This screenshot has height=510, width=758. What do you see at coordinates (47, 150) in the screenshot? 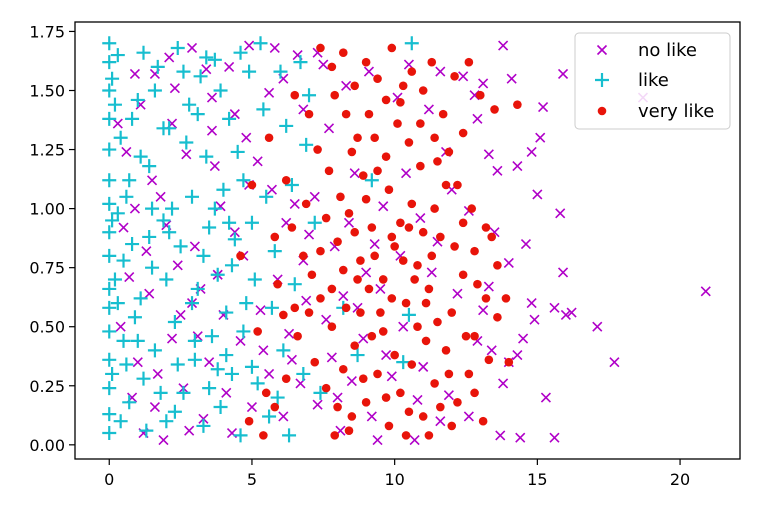
I see `y-tick-label: 1.25` at bounding box center [47, 150].